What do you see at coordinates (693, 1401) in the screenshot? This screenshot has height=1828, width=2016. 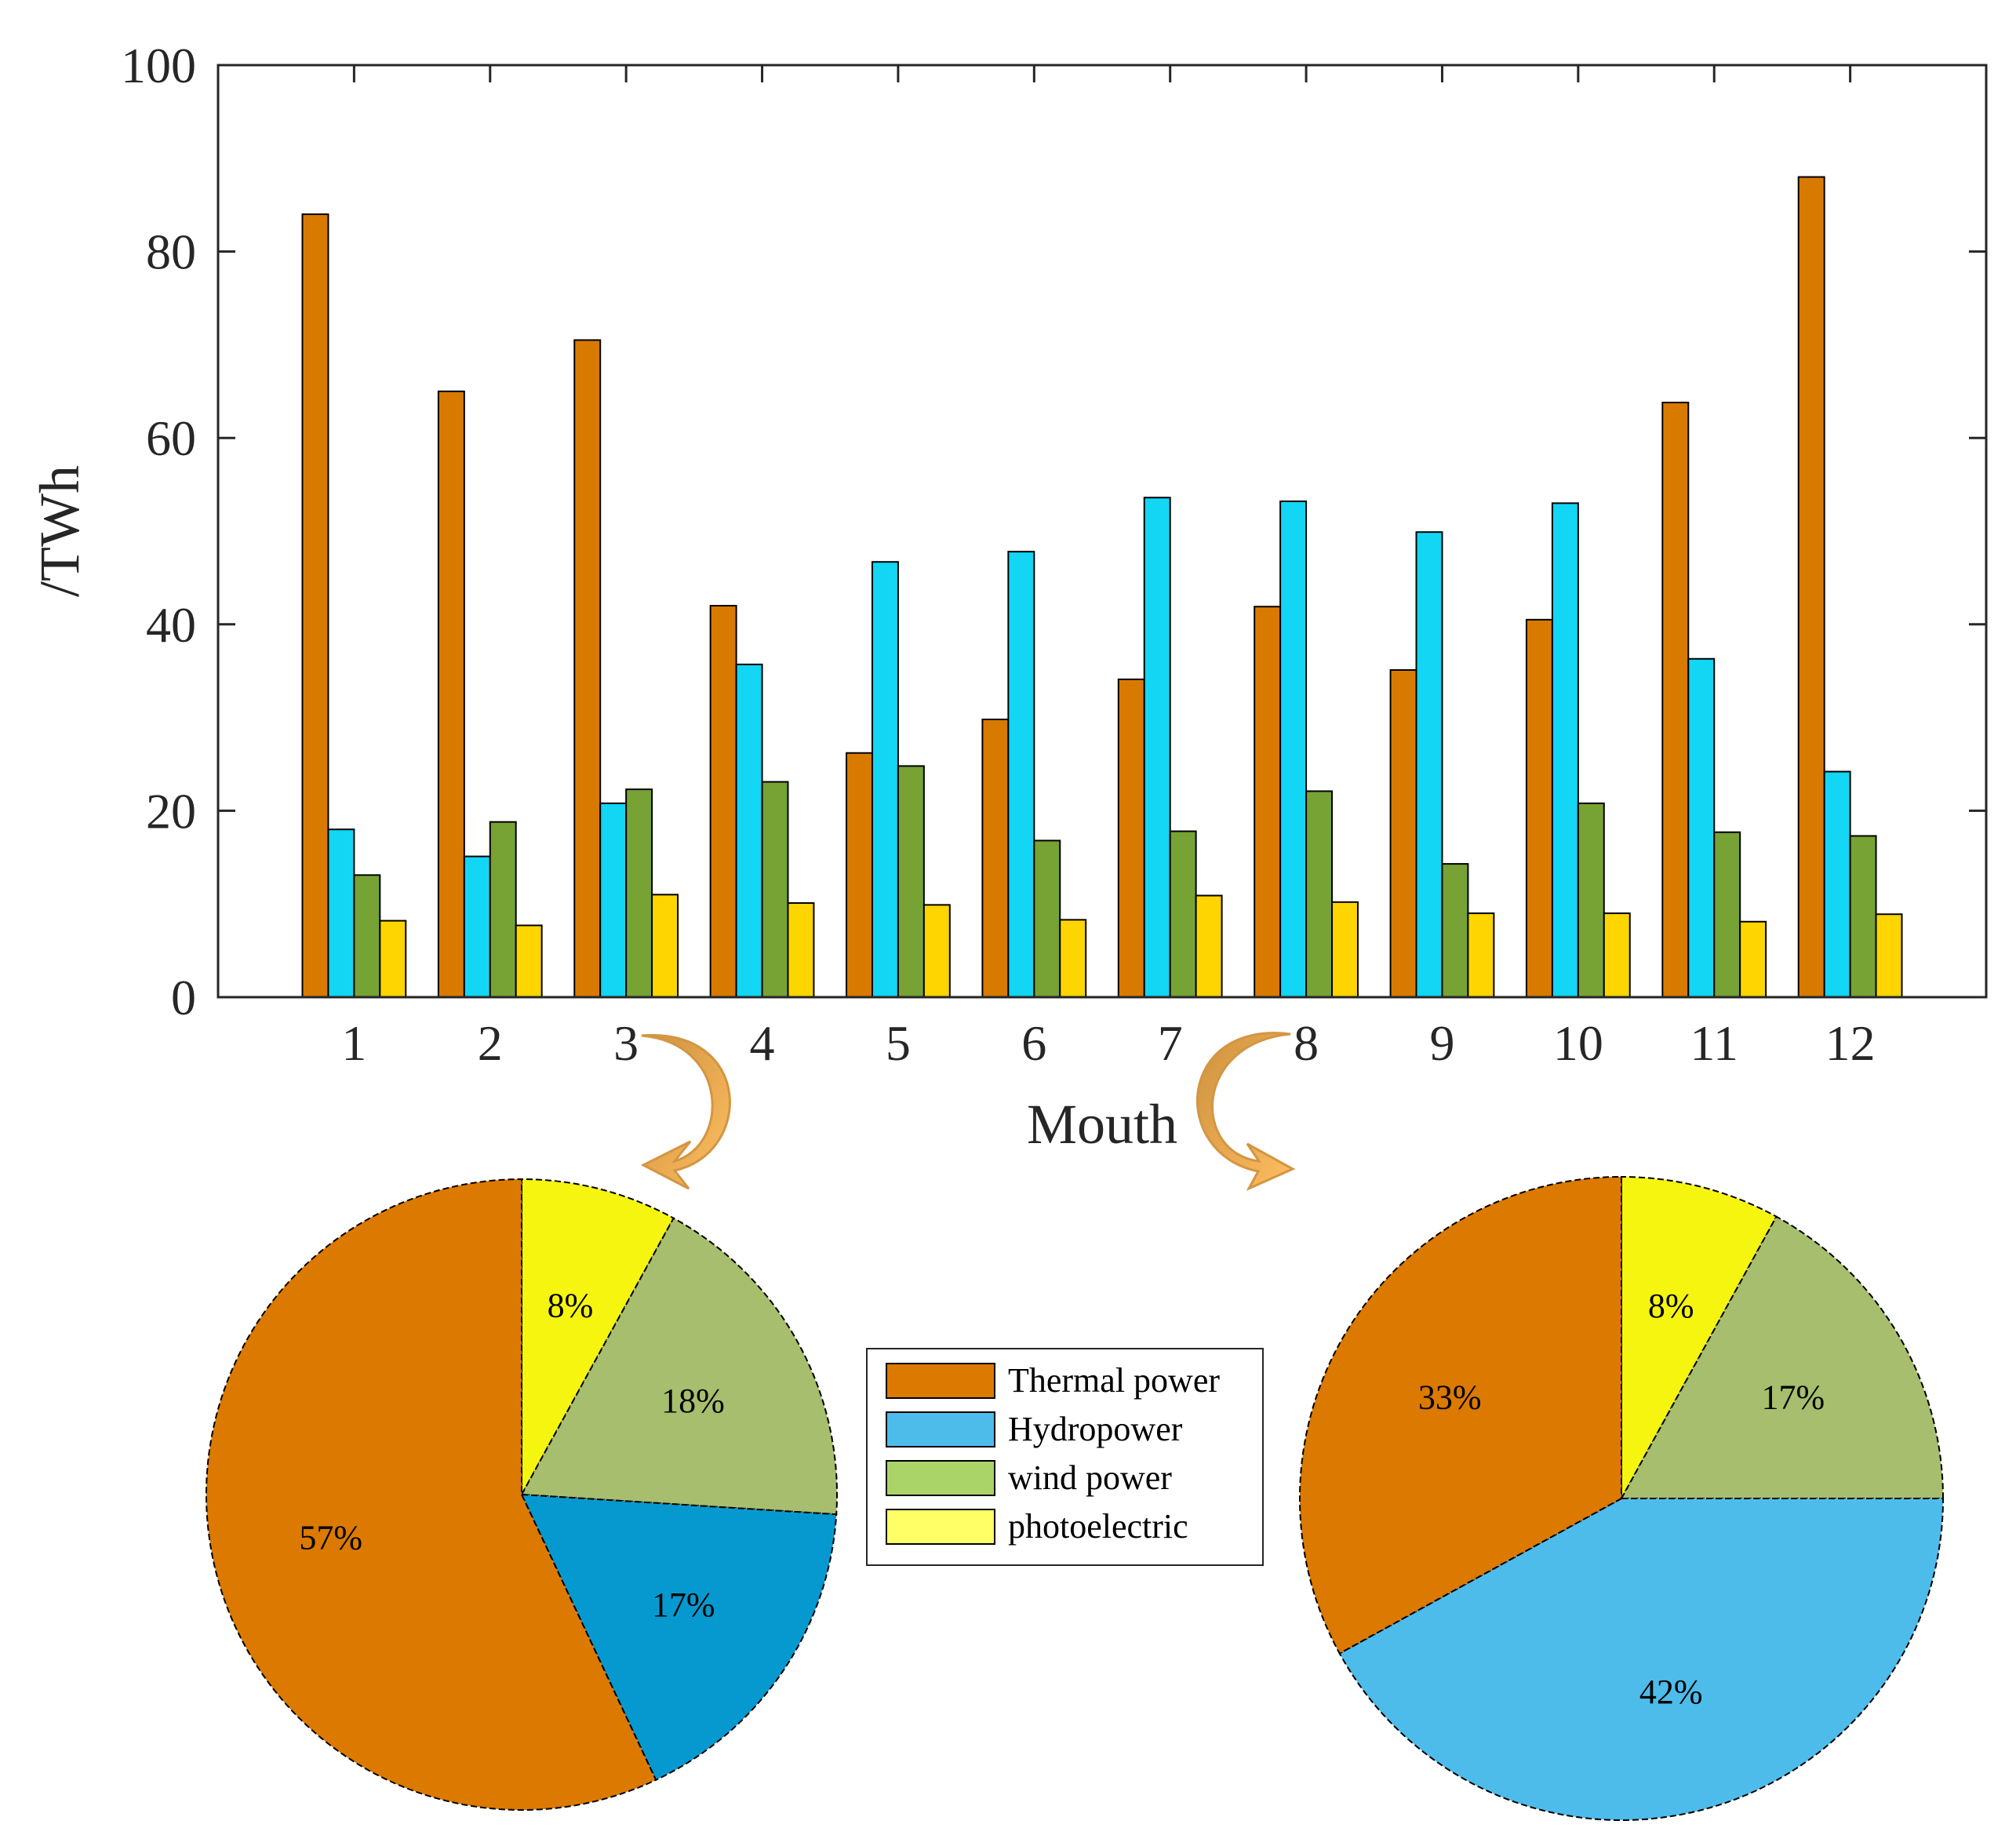 I see `pie-slice-label: 18%` at bounding box center [693, 1401].